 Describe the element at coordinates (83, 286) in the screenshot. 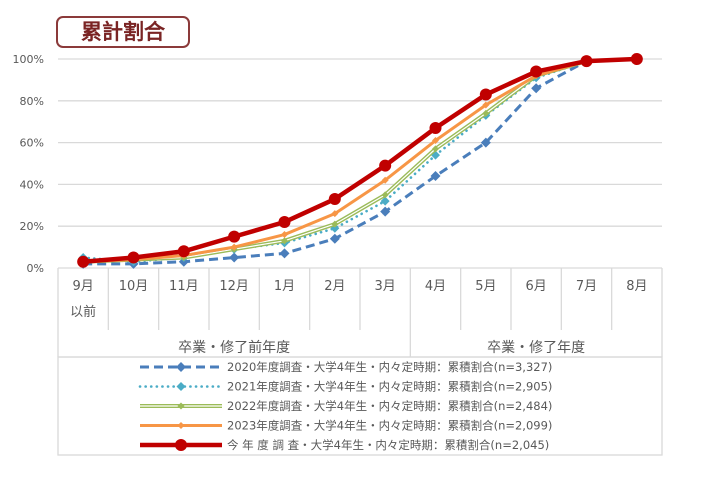

I see `x-tick-label: 9月` at that location.